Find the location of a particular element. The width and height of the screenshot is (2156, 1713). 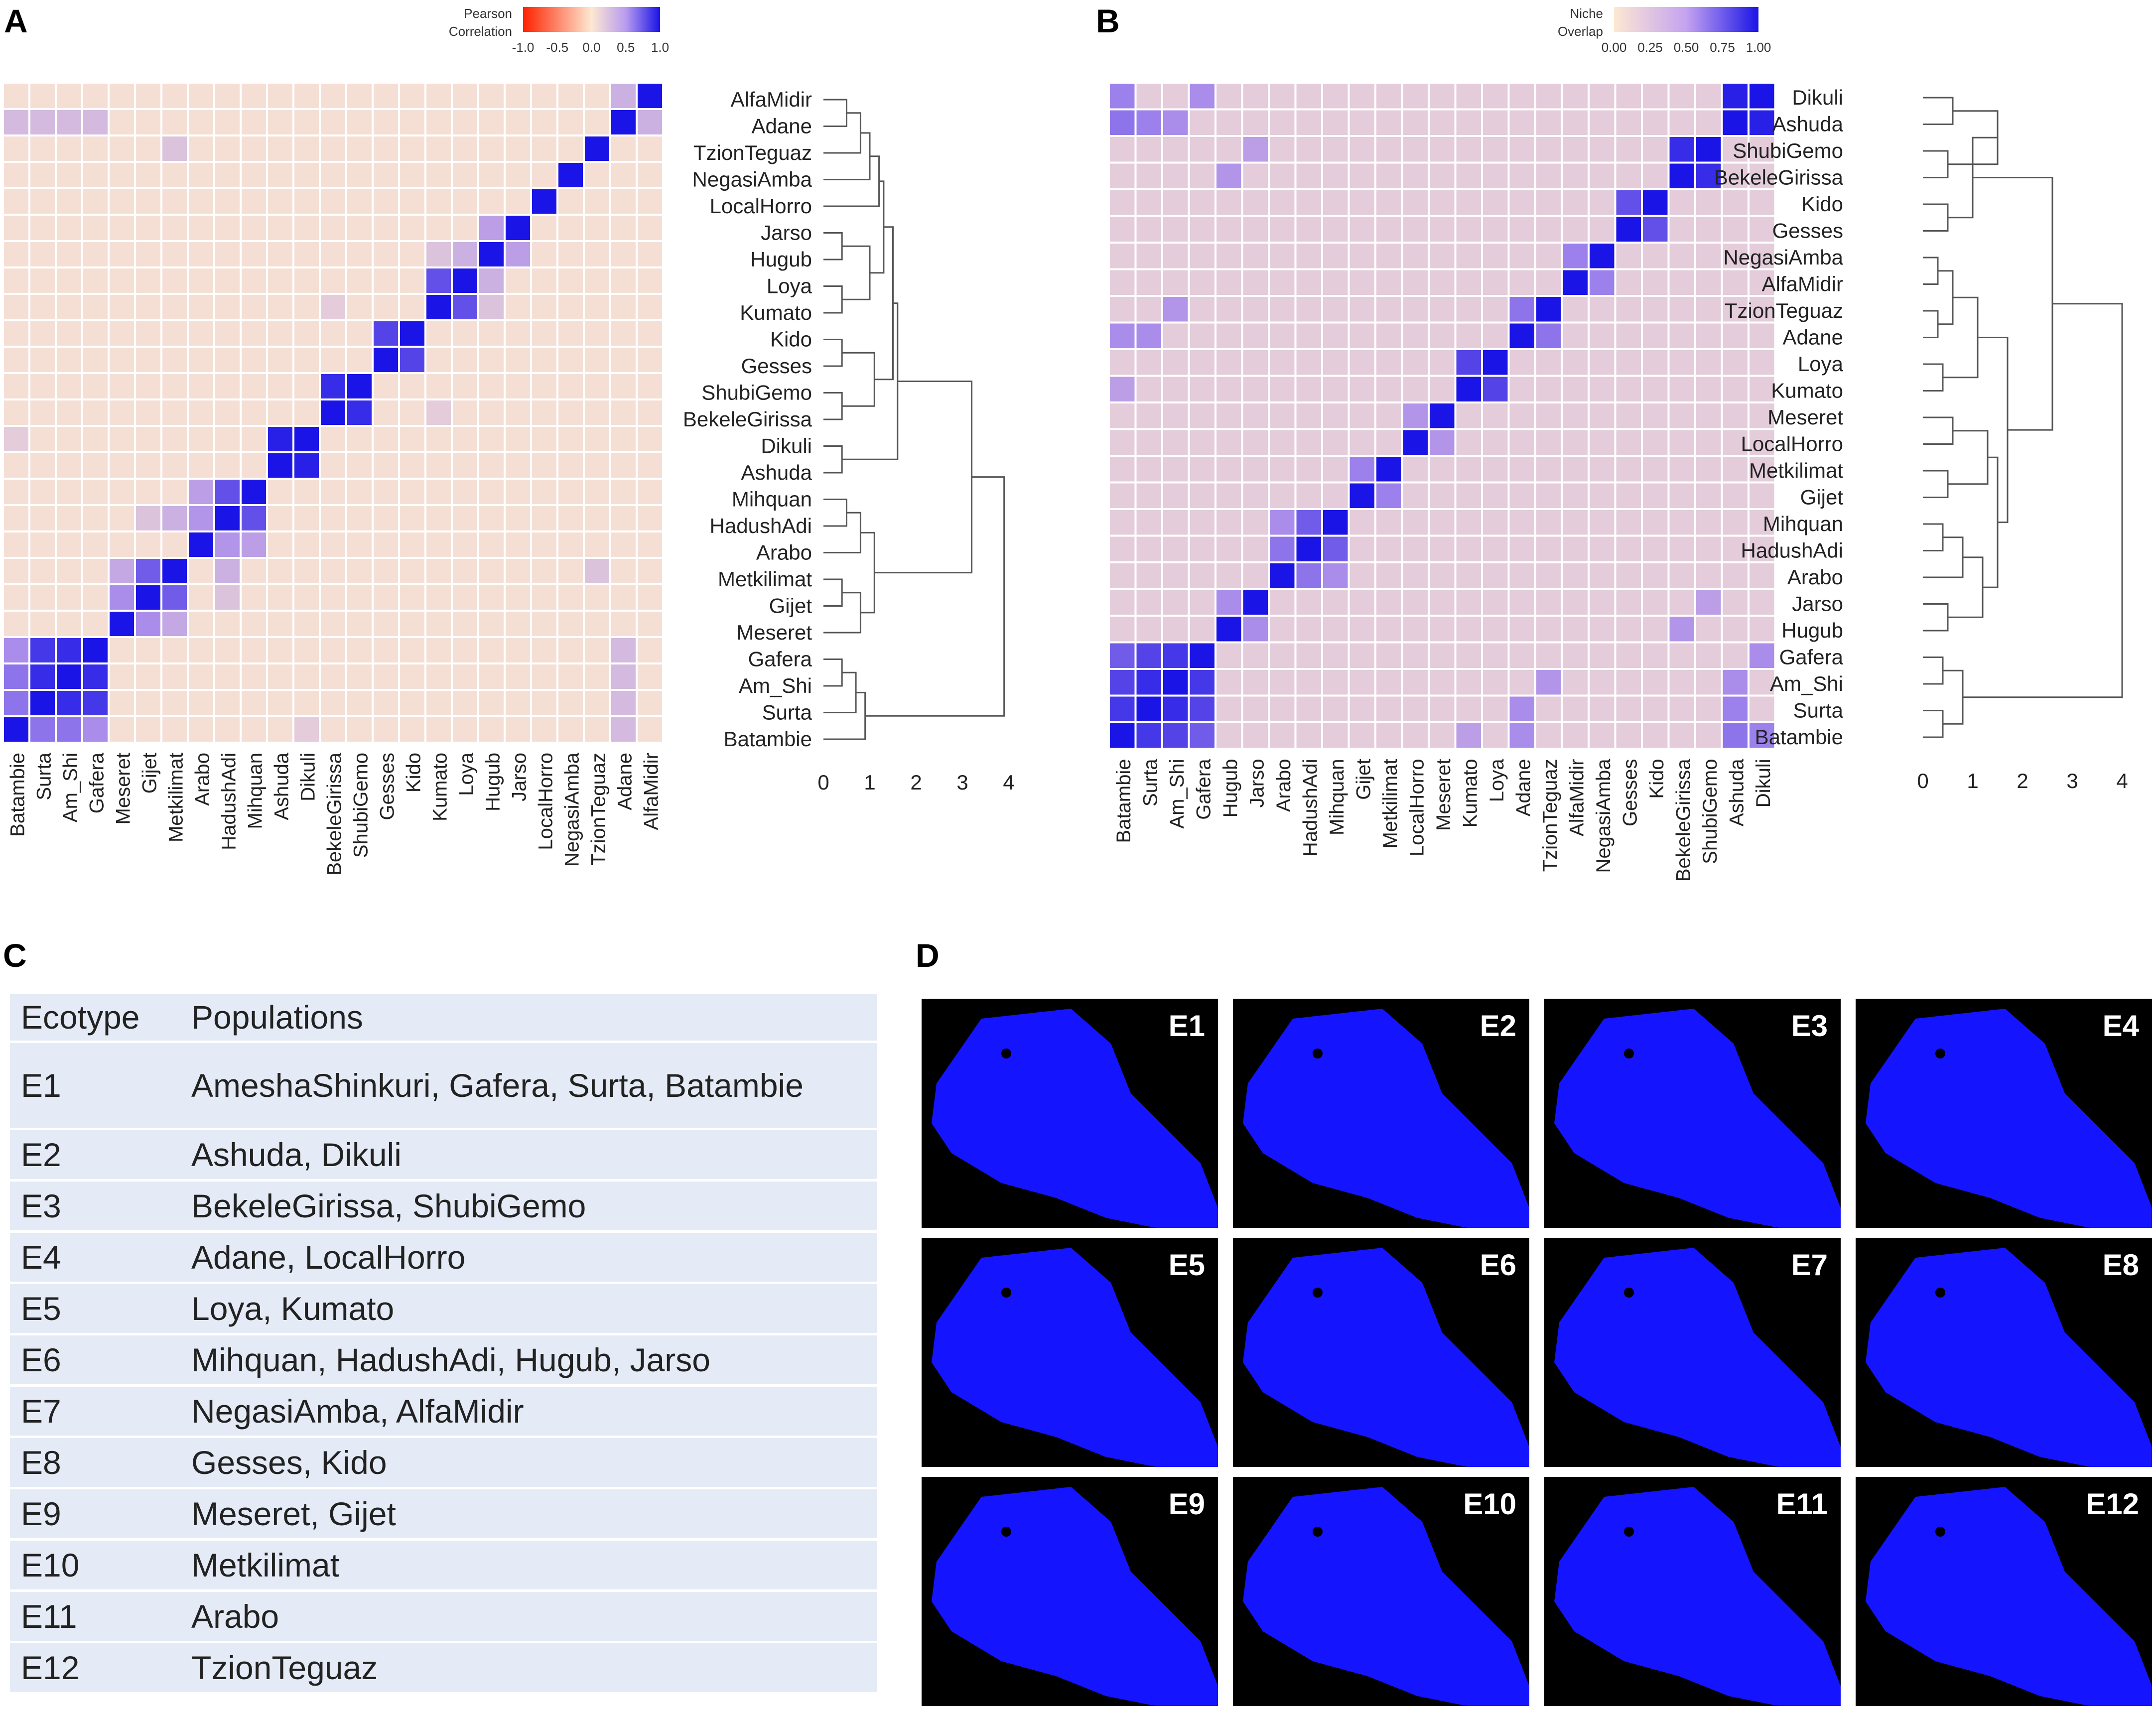

dendrogram-leaf-label: ShubiGemo is located at coordinates (1788, 150).